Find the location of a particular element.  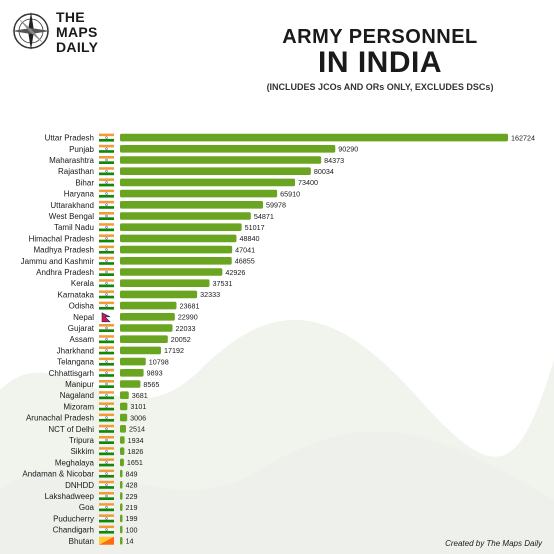

bar-value-label: 3101 is located at coordinates (138, 406).